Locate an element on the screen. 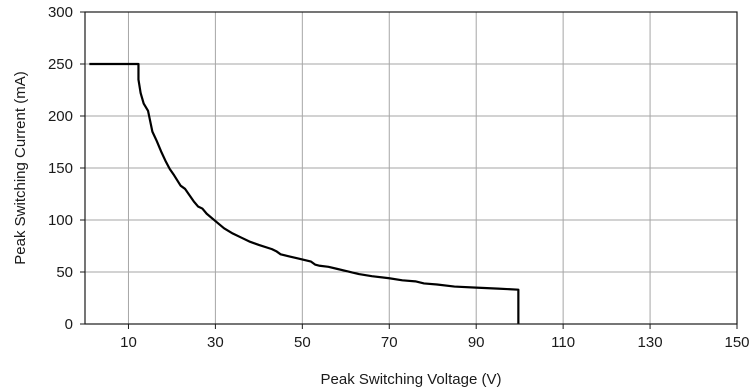 The width and height of the screenshot is (756, 388). y-tick-label: 0 is located at coordinates (69, 324).